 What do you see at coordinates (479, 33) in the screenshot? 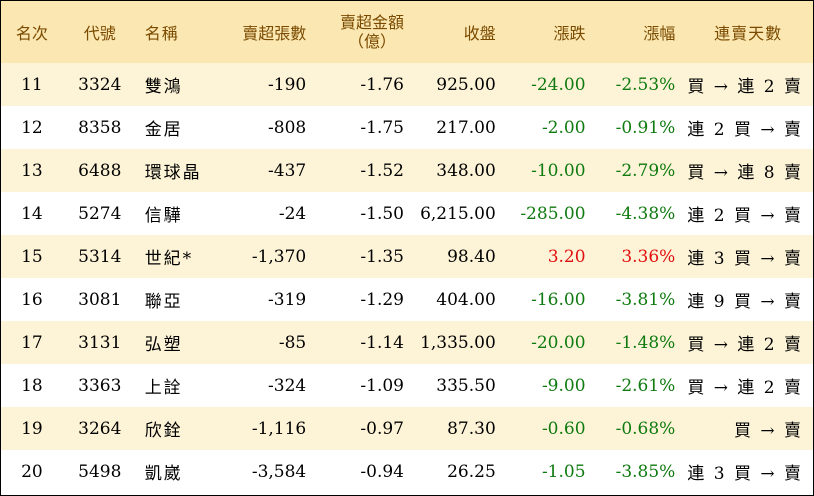
I see `header-close: 收盤` at bounding box center [479, 33].